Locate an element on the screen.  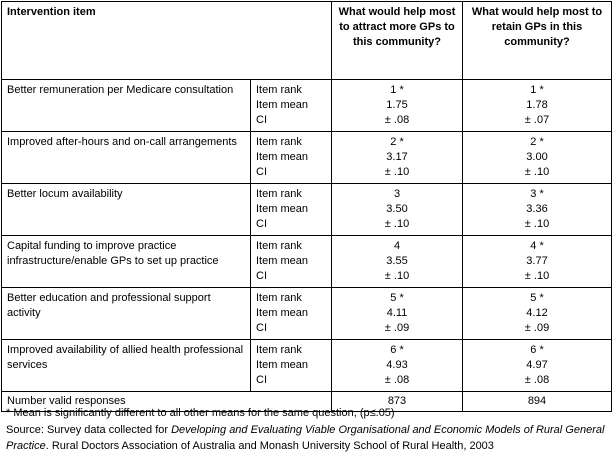
attract-values-cell-line: 4 is located at coordinates (397, 246).